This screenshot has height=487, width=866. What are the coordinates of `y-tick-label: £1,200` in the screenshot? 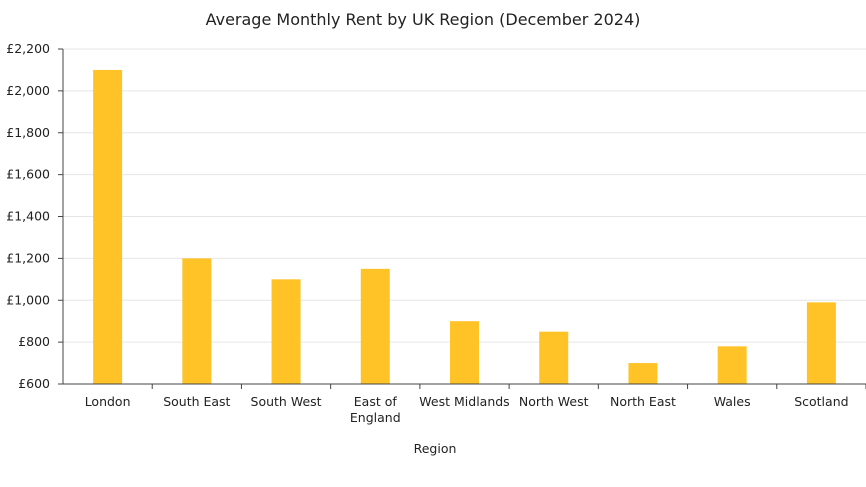 It's located at (28, 257).